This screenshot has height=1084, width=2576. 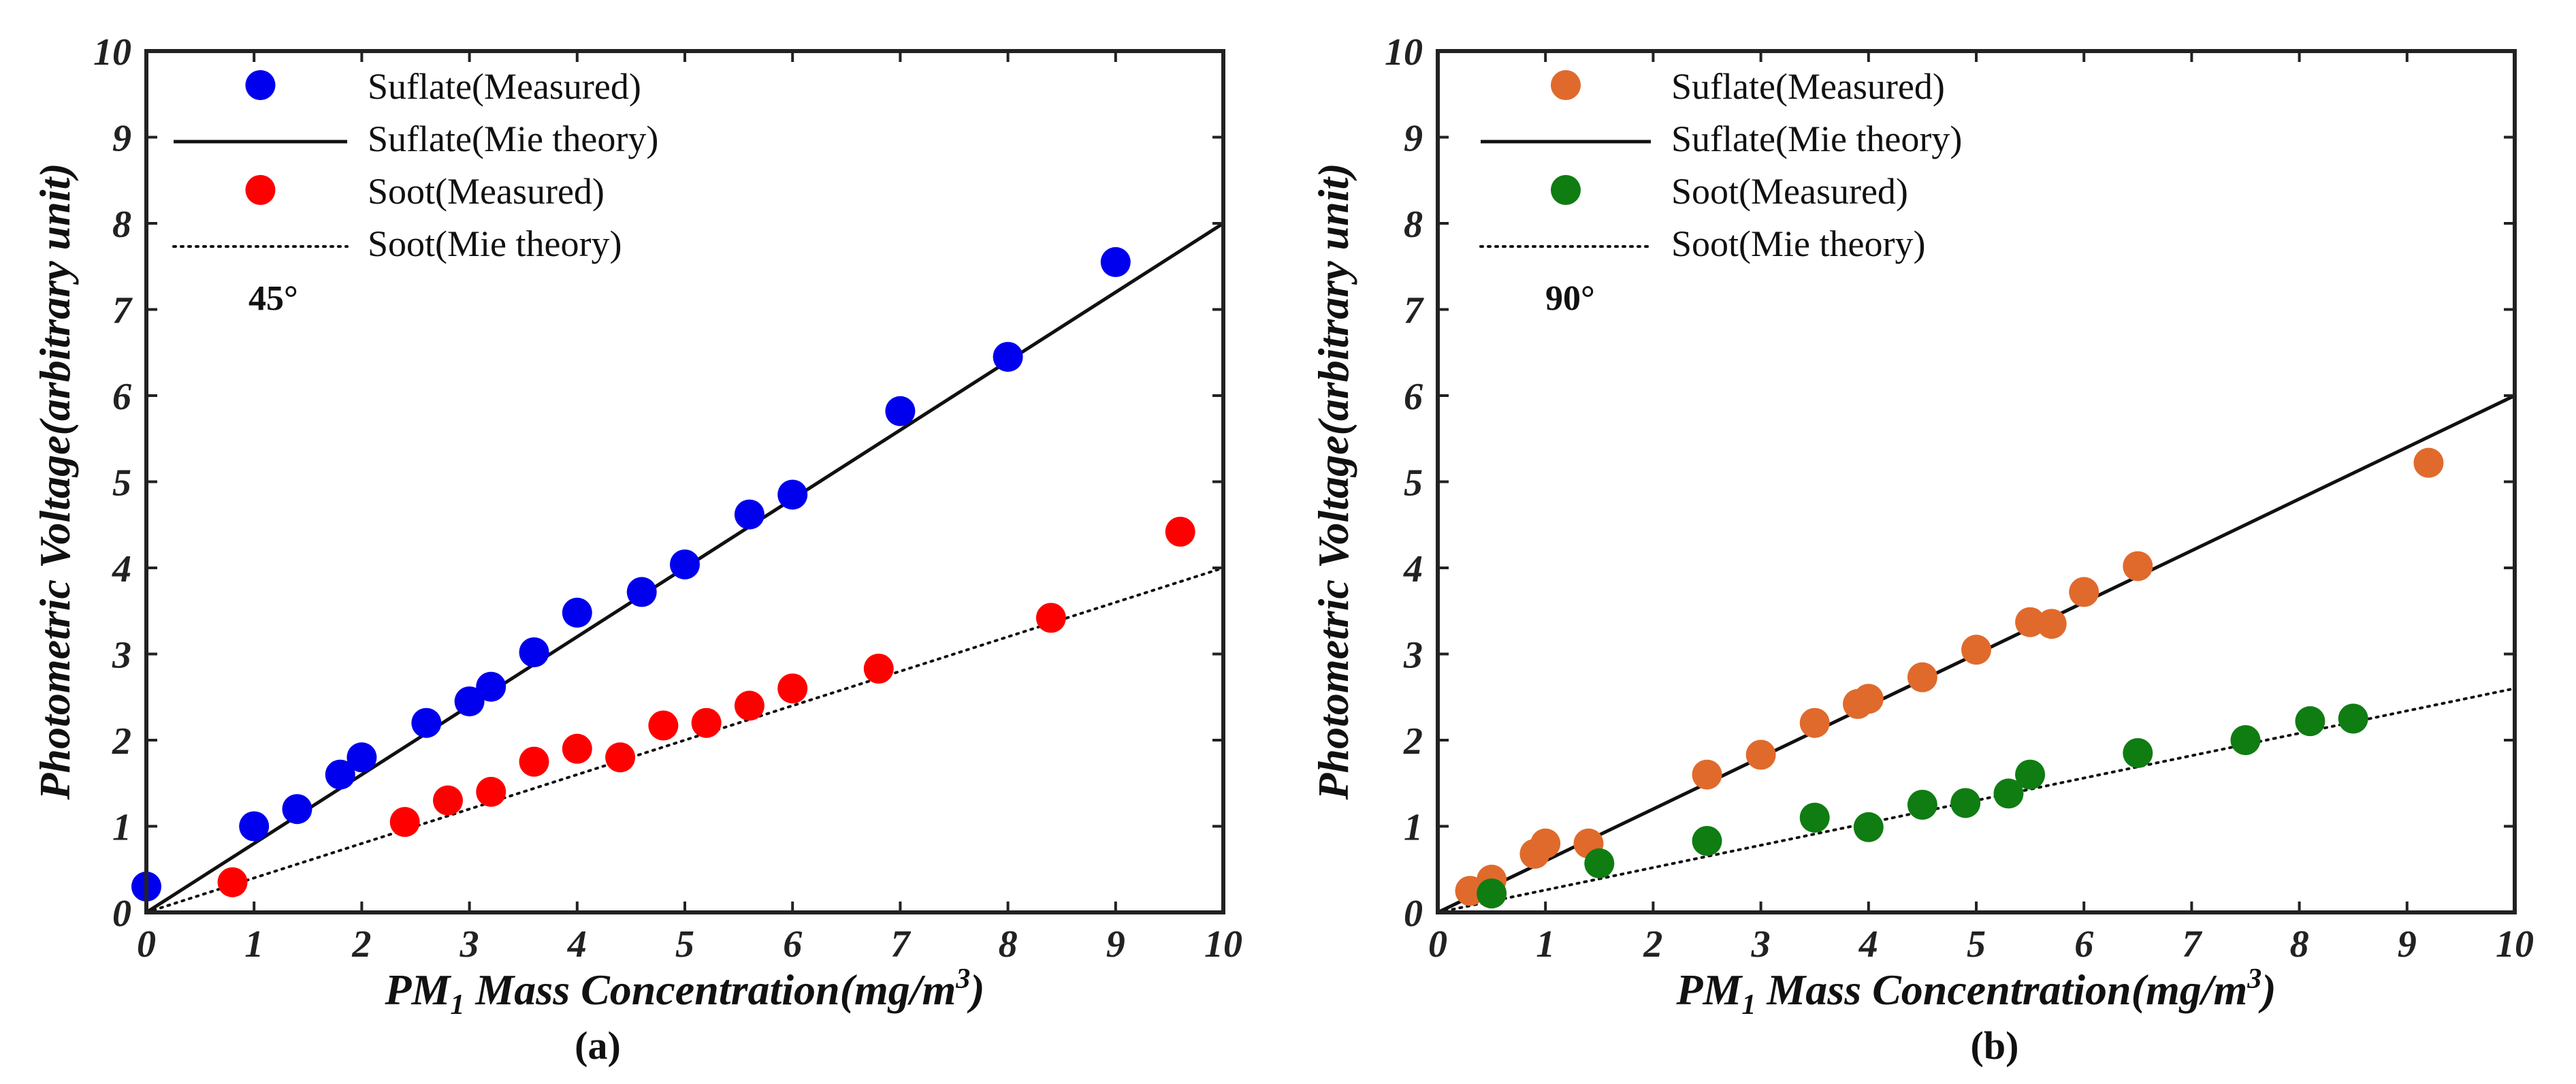 I want to click on y-tick-label: 5, so click(x=1413, y=484).